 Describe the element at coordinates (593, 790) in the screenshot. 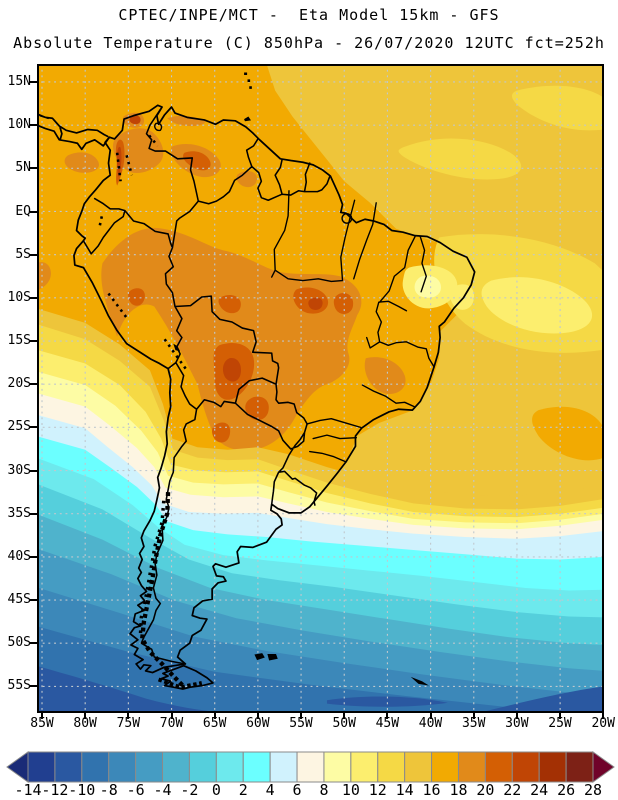

I see `colorbar-value: 28` at that location.